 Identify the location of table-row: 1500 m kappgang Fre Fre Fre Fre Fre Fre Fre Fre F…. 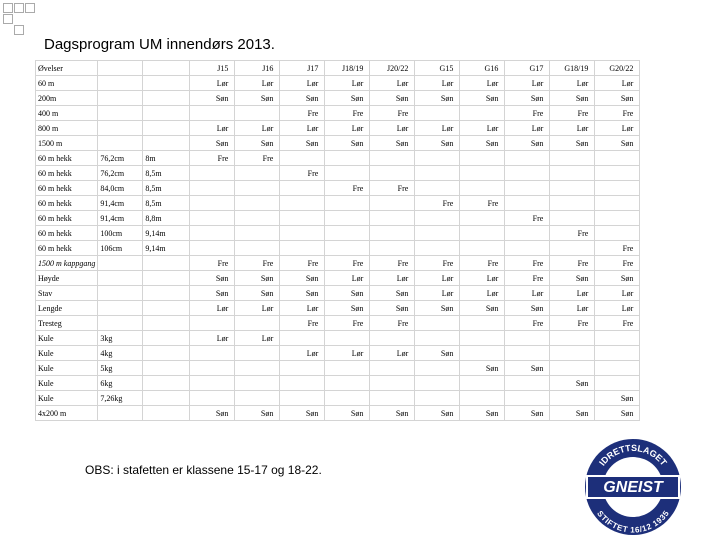
(337, 263).